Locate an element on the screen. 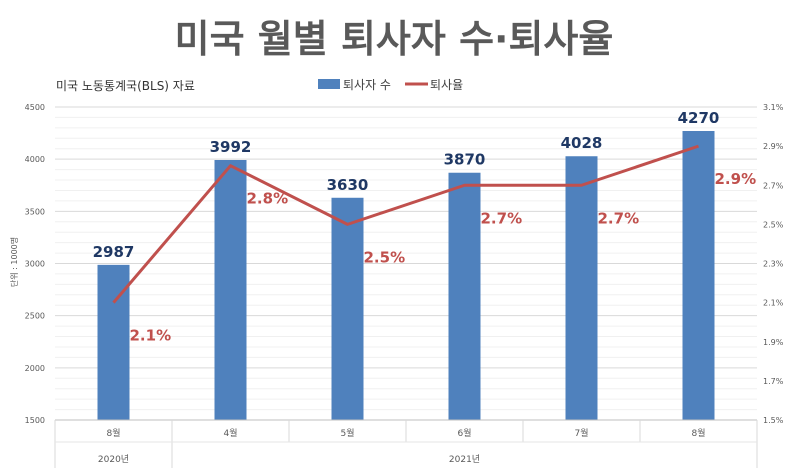 This screenshot has height=470, width=788. rate-value-label: 2.8% is located at coordinates (268, 199).